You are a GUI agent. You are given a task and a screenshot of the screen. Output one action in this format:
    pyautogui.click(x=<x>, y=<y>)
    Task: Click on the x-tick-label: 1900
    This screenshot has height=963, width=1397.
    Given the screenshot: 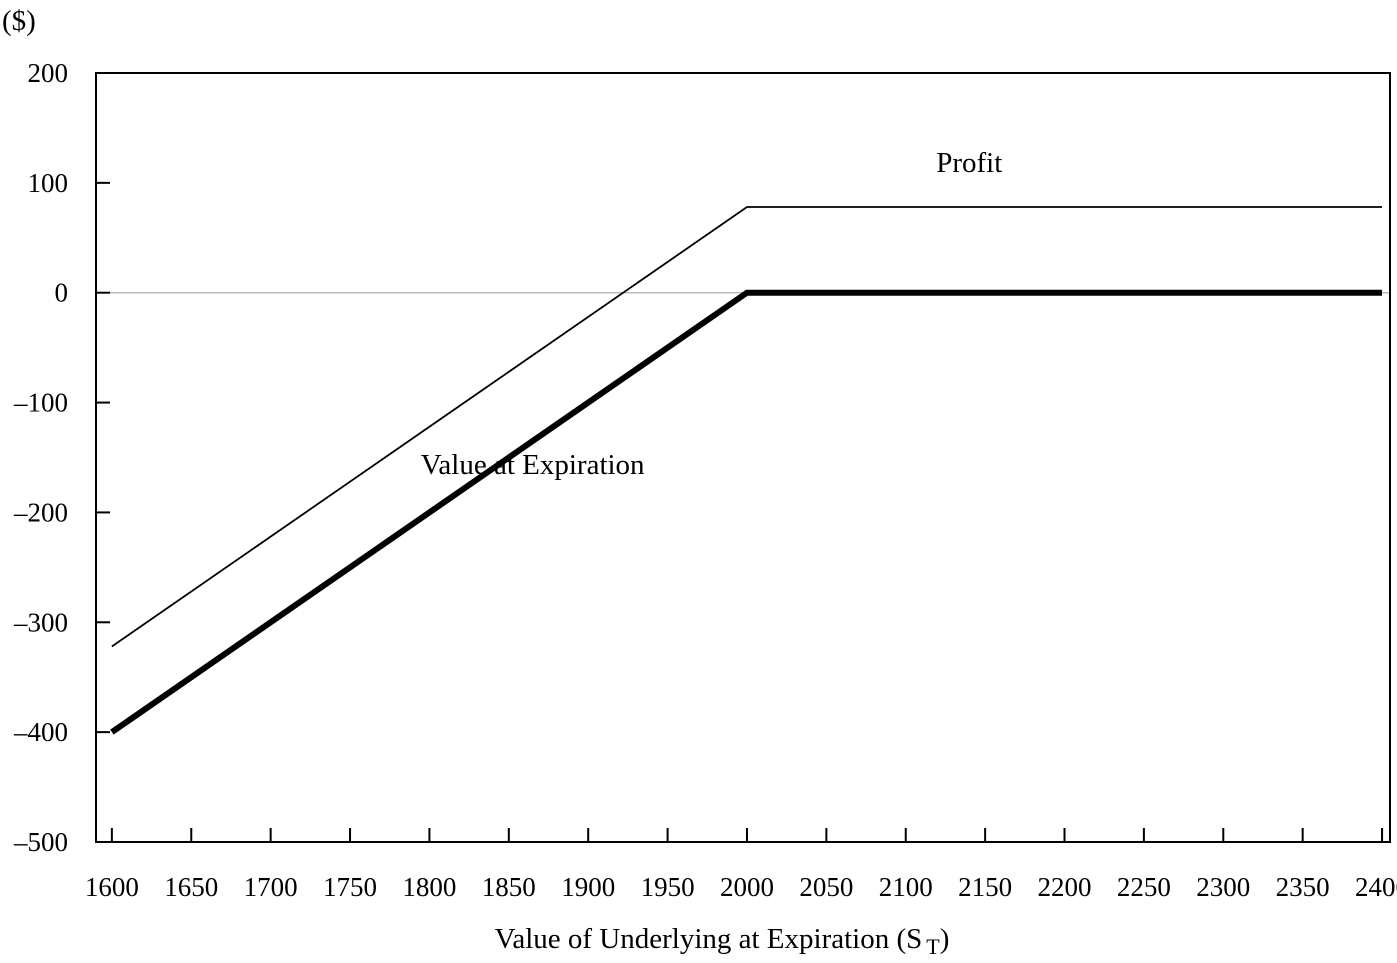 What is the action you would take?
    pyautogui.click(x=588, y=887)
    